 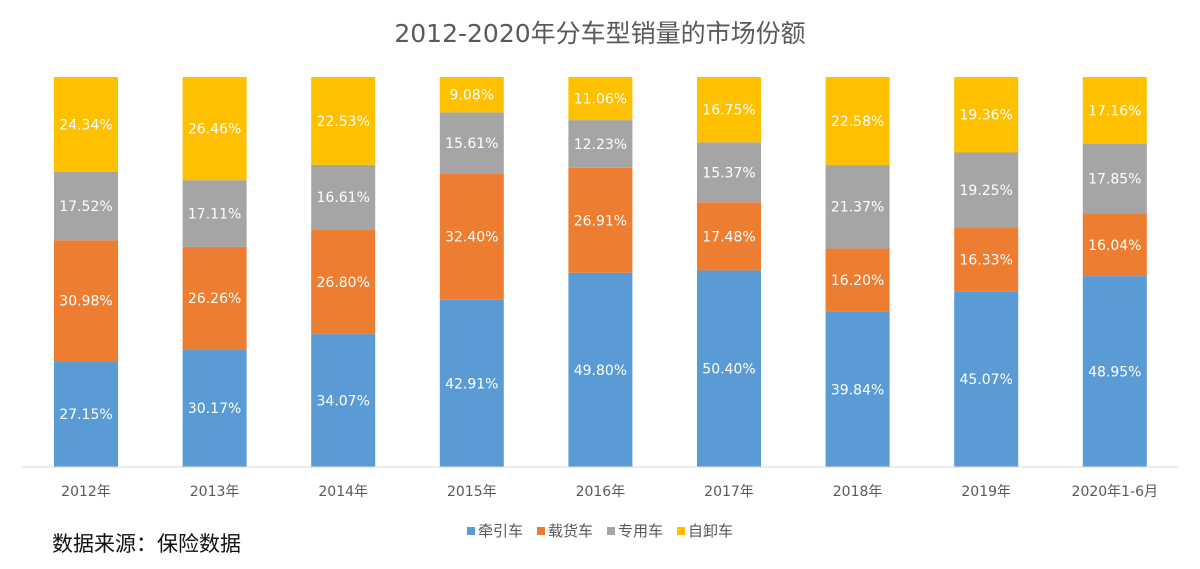 I want to click on data-label: 50.40%, so click(x=728, y=370).